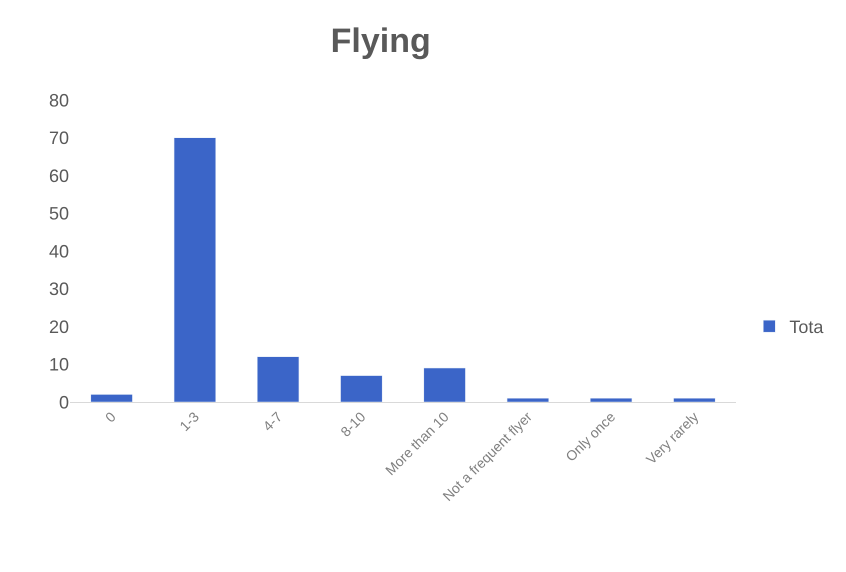 The width and height of the screenshot is (846, 572). I want to click on legend-label: Tota, so click(806, 327).